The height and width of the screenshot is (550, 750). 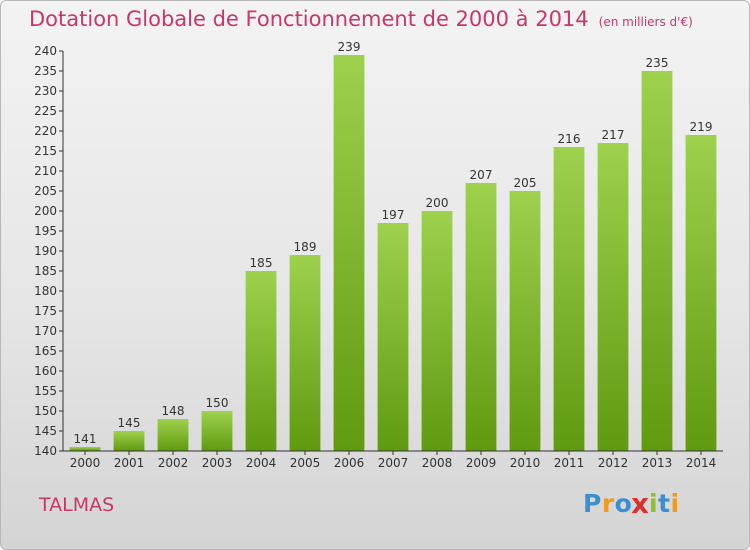 I want to click on bar-2013, so click(x=657, y=261).